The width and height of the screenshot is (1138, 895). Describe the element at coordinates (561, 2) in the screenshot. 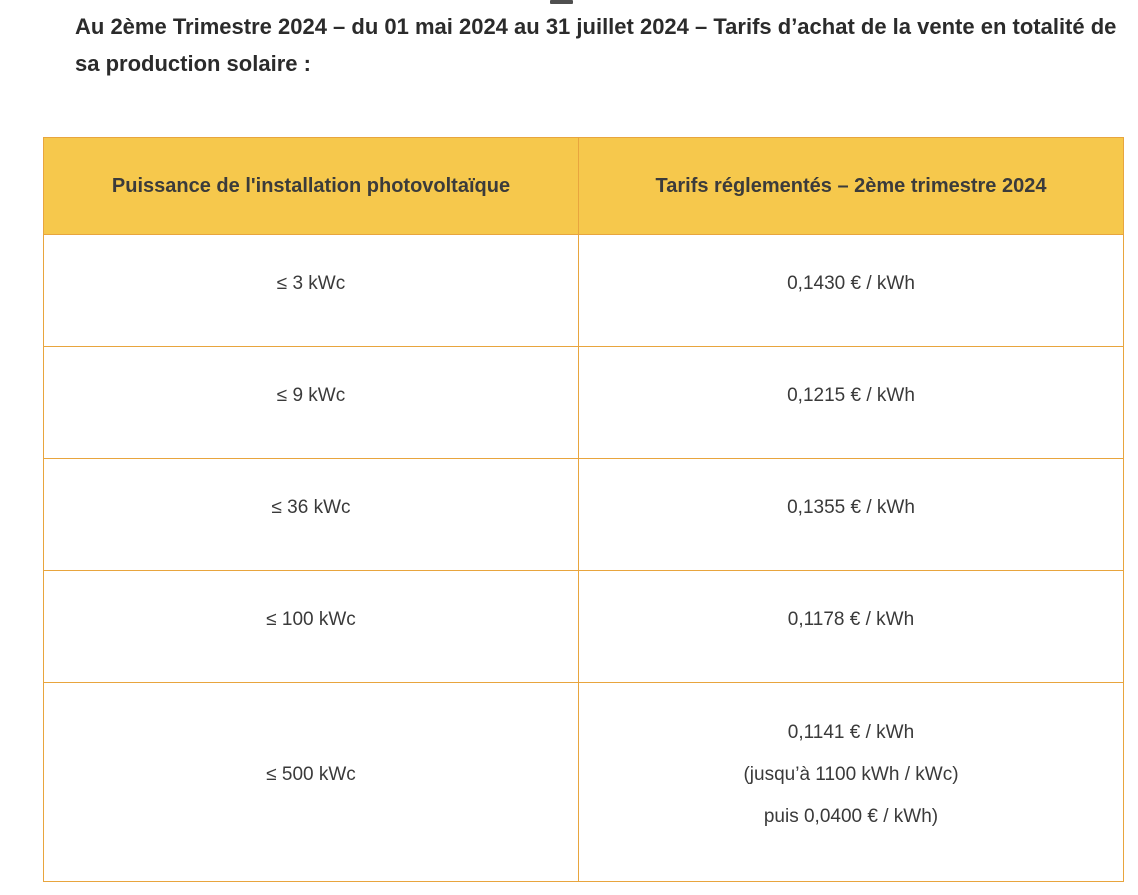

I see `truncated-element-fragment` at that location.